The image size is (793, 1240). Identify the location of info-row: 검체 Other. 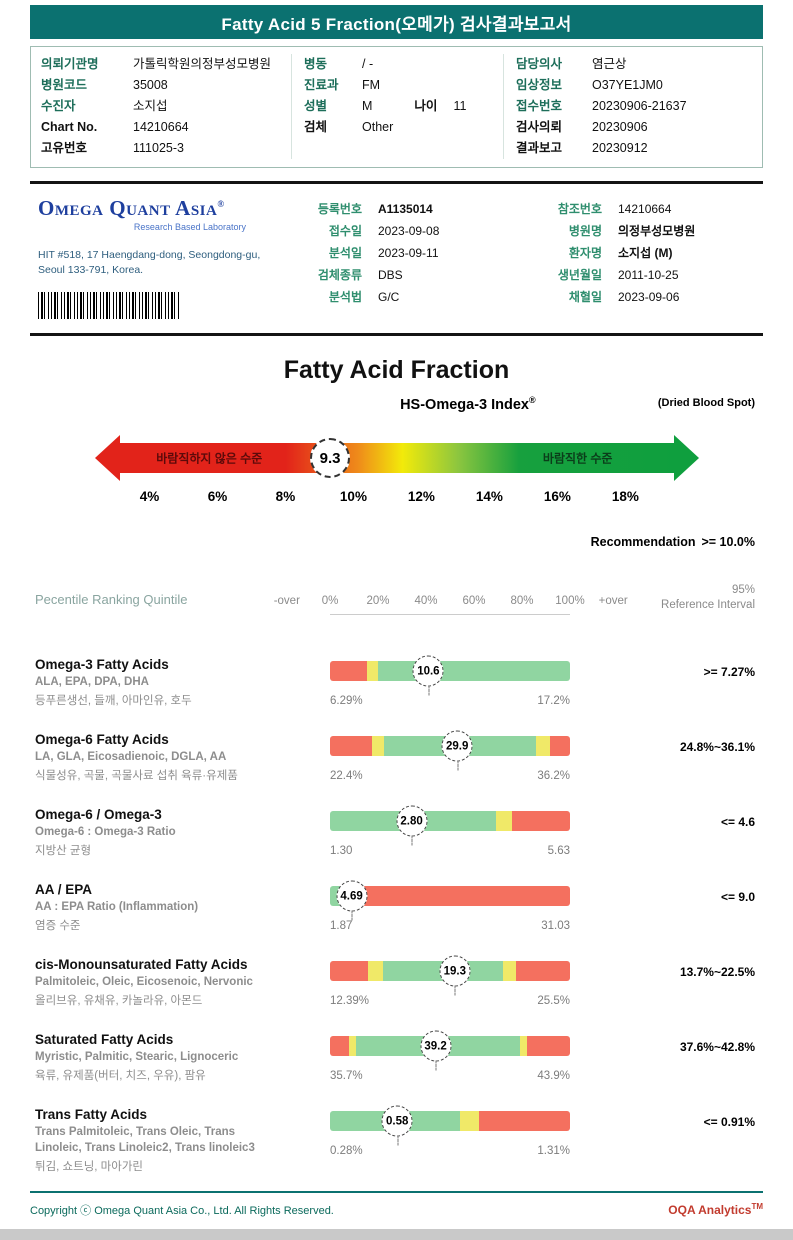
(399, 127).